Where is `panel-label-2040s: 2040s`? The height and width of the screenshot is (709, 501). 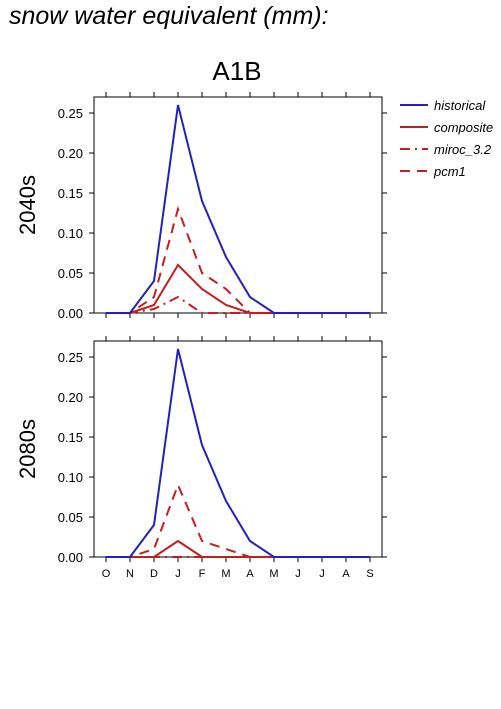
panel-label-2040s: 2040s is located at coordinates (27, 205).